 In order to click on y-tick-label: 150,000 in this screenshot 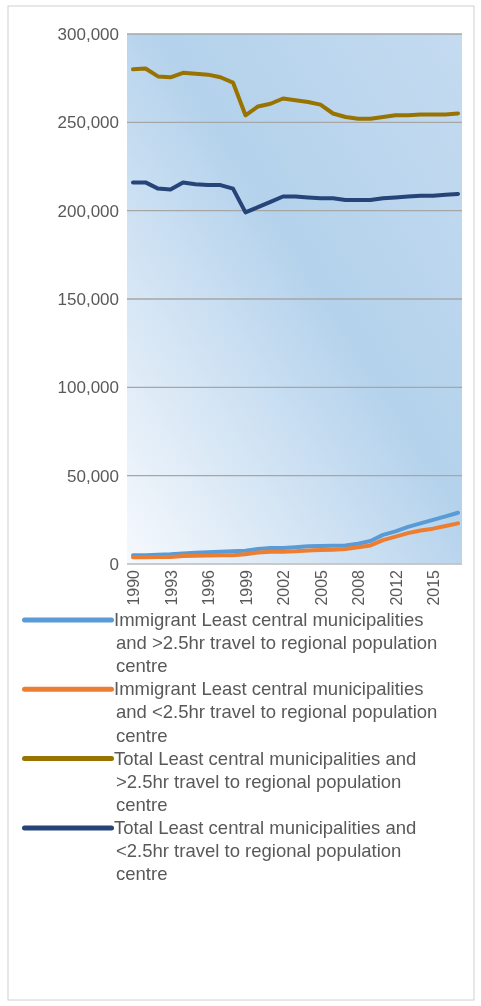, I will do `click(88, 299)`.